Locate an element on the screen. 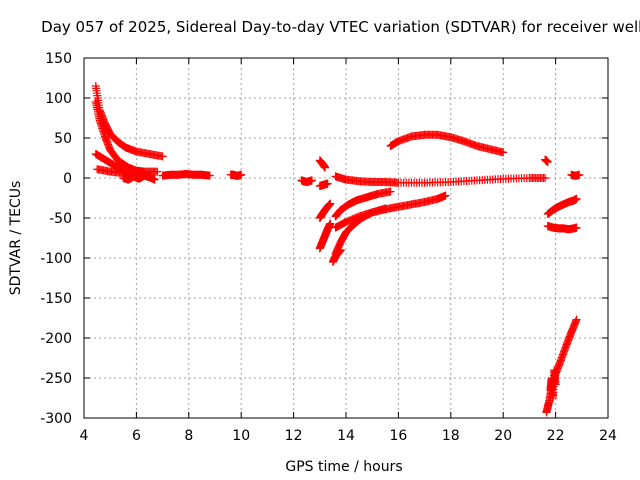 The height and width of the screenshot is (480, 640). y-tick-label: -200 is located at coordinates (56, 339).